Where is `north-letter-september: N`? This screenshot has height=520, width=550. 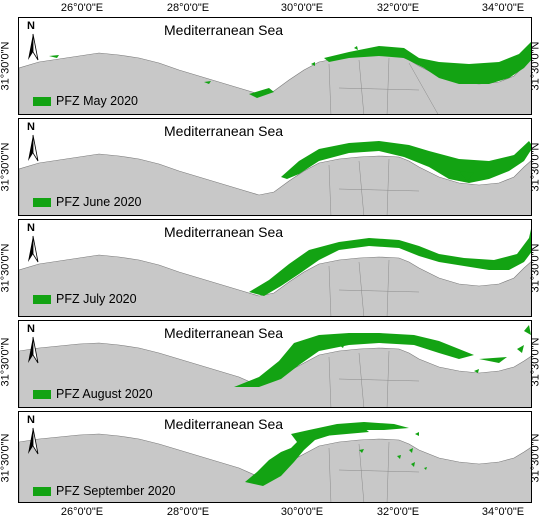 north-letter-september: N is located at coordinates (31, 420).